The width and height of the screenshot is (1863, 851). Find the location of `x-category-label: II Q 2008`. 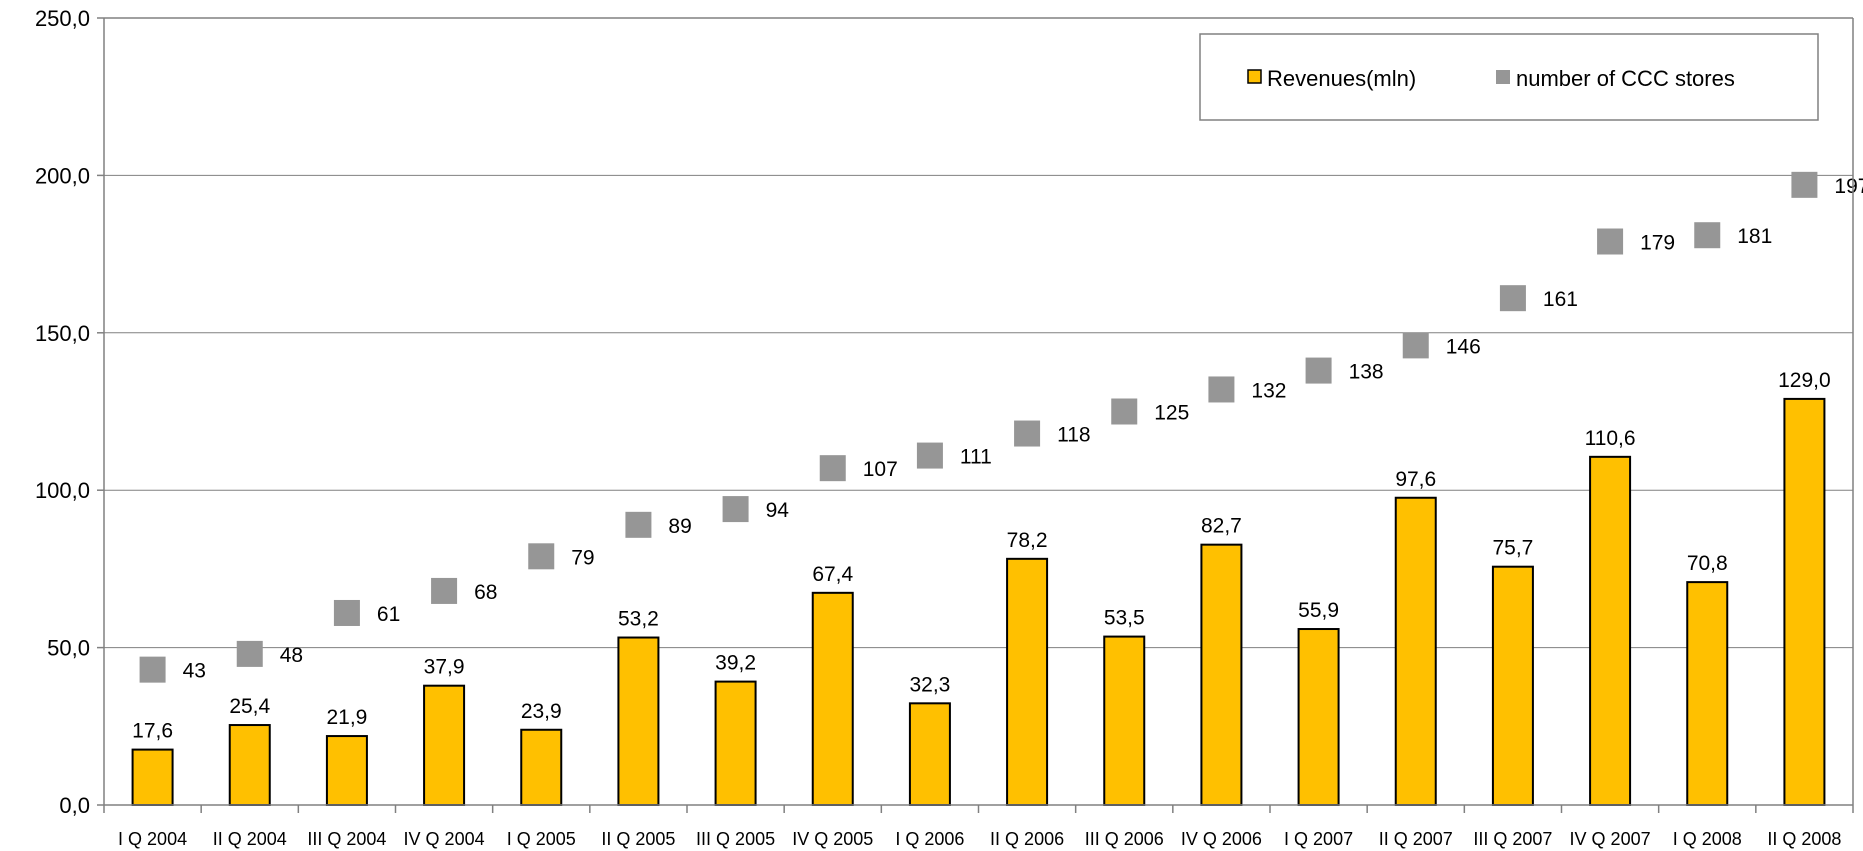

x-category-label: II Q 2008 is located at coordinates (1804, 839).